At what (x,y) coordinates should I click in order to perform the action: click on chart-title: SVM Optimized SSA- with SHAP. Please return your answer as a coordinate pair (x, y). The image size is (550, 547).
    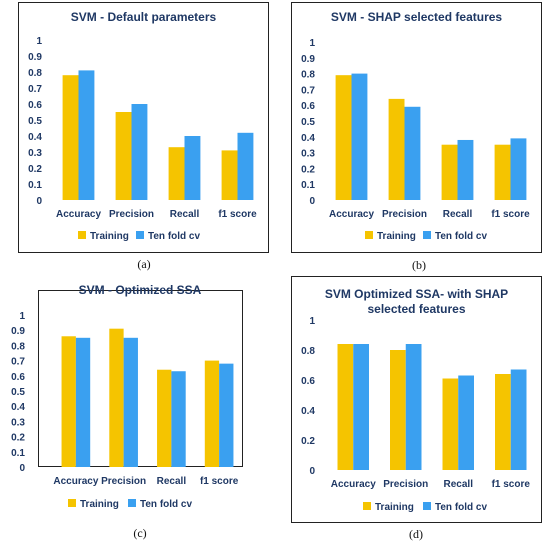
    Looking at the image, I should click on (416, 294).